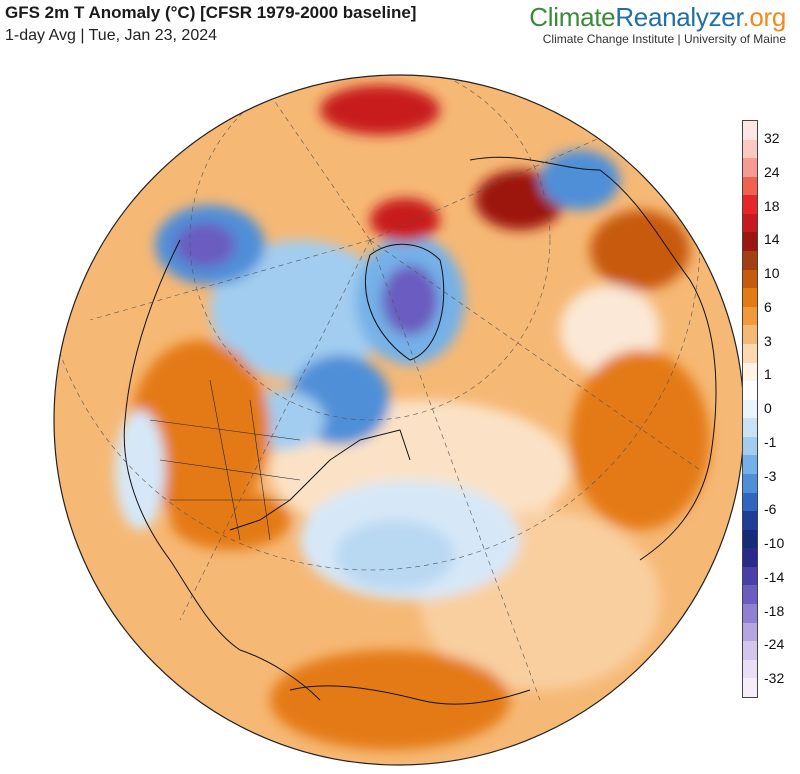 The image size is (800, 774). Describe the element at coordinates (768, 306) in the screenshot. I see `colorbar-tick-label: 6` at that location.